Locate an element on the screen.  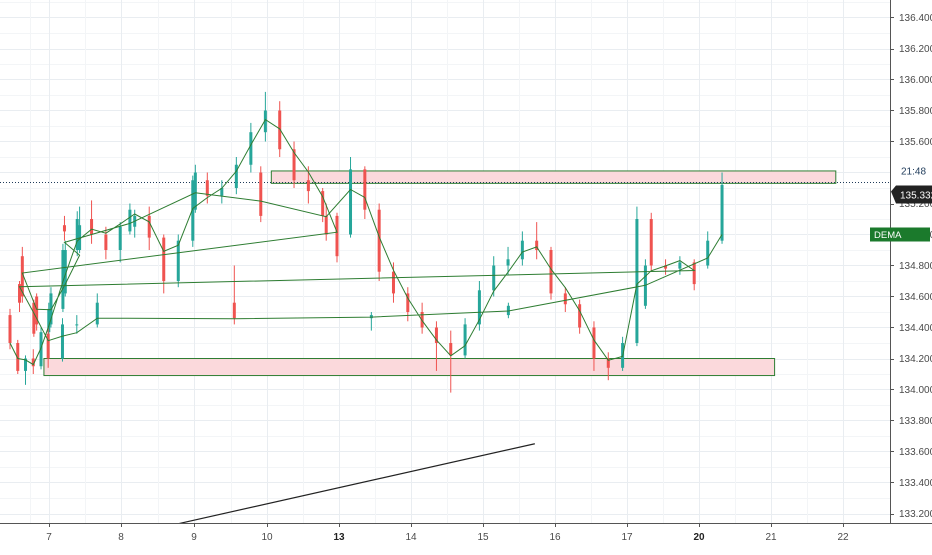
y-tick-label: 133.800 is located at coordinates (915, 421).